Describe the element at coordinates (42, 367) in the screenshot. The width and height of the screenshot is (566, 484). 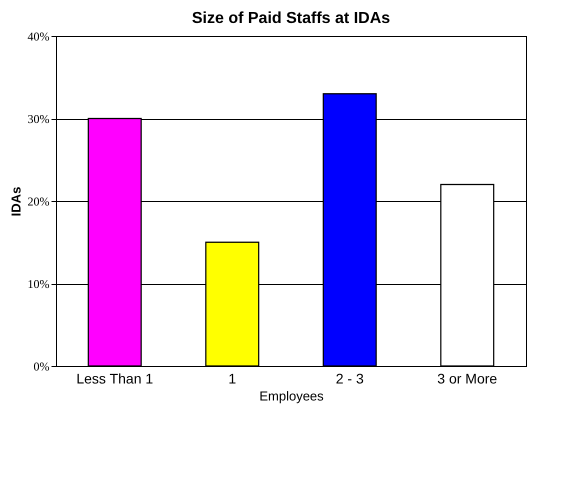
I see `y-tick-label: 0%` at that location.